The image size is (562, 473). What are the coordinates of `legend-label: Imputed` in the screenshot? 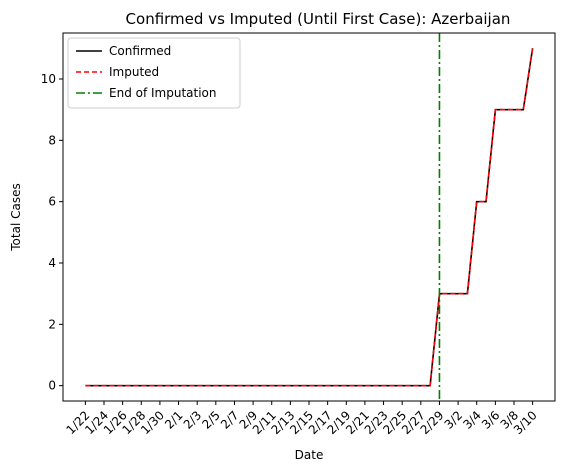 It's located at (134, 72).